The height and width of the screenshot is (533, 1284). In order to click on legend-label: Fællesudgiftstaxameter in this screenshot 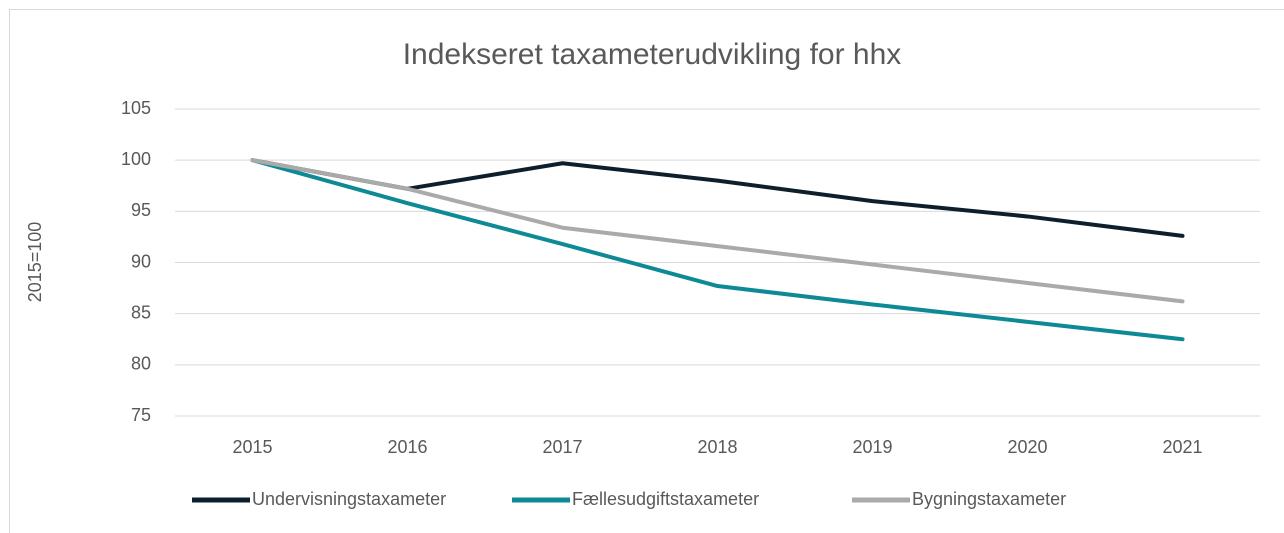, I will do `click(665, 499)`.